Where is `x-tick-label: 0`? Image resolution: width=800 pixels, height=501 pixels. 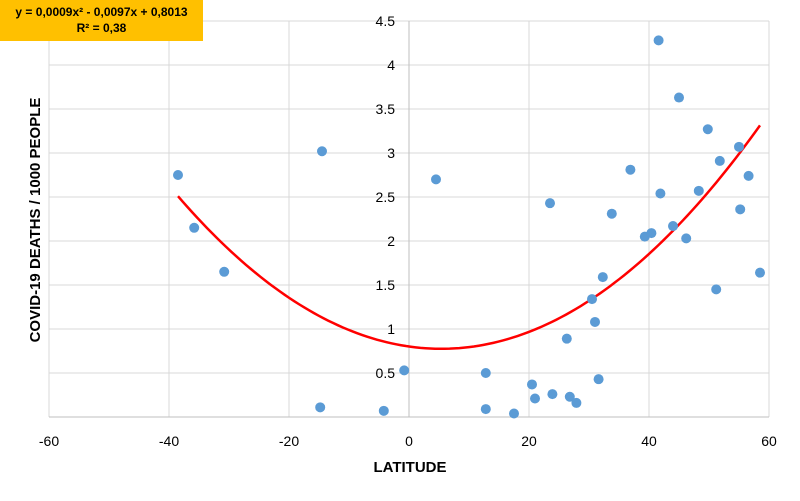 x-tick-label: 0 is located at coordinates (409, 441).